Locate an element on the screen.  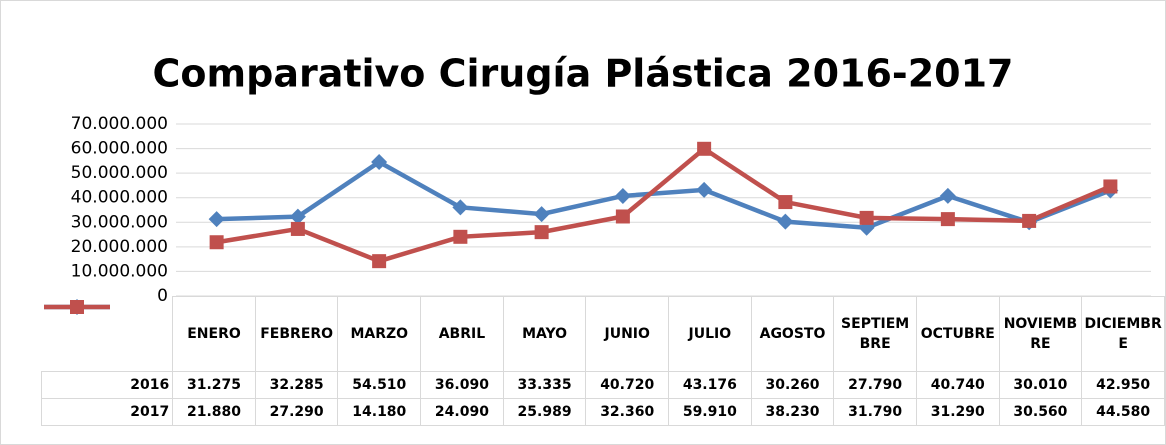
table-cell: ENERO is located at coordinates (214, 334).